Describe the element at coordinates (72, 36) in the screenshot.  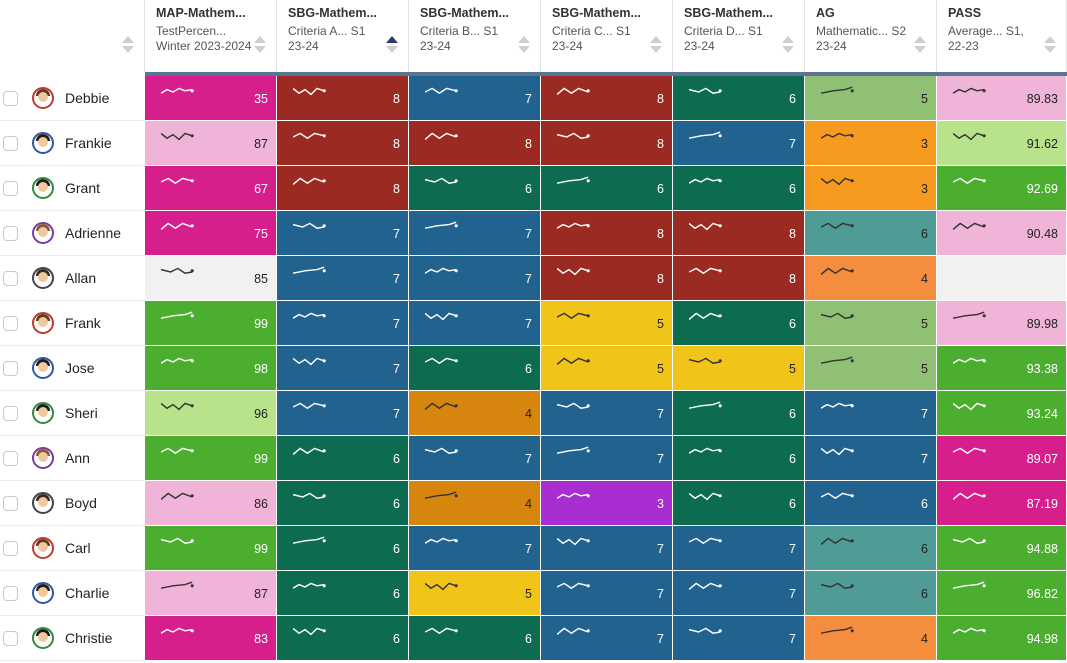
I see `name-column-header` at that location.